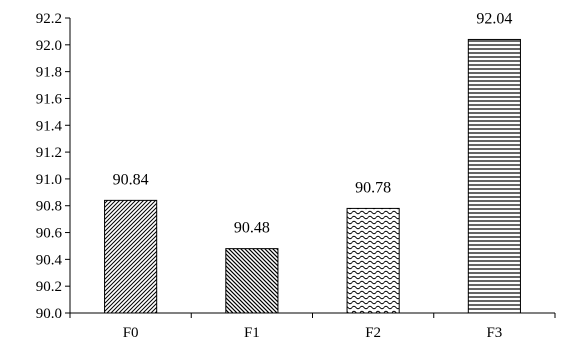 The width and height of the screenshot is (564, 349). Describe the element at coordinates (49, 180) in the screenshot. I see `y-tick-label: 91.0` at that location.